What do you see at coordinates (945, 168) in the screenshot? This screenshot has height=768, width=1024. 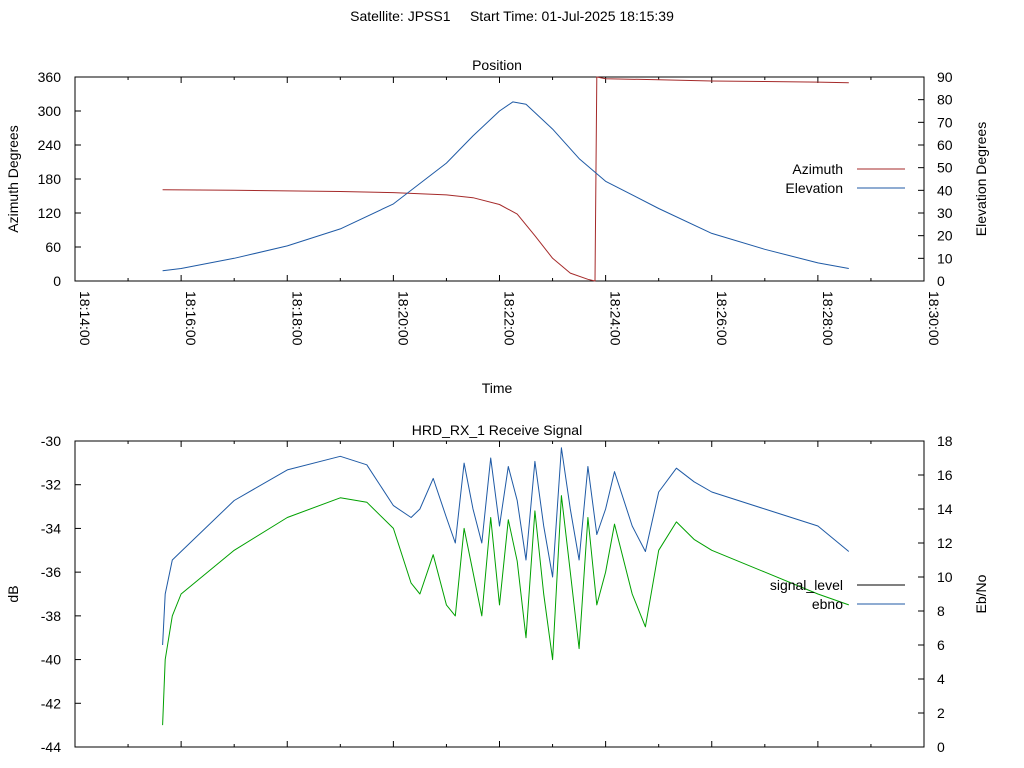 I see `position-y2-tick-label: 50` at bounding box center [945, 168].